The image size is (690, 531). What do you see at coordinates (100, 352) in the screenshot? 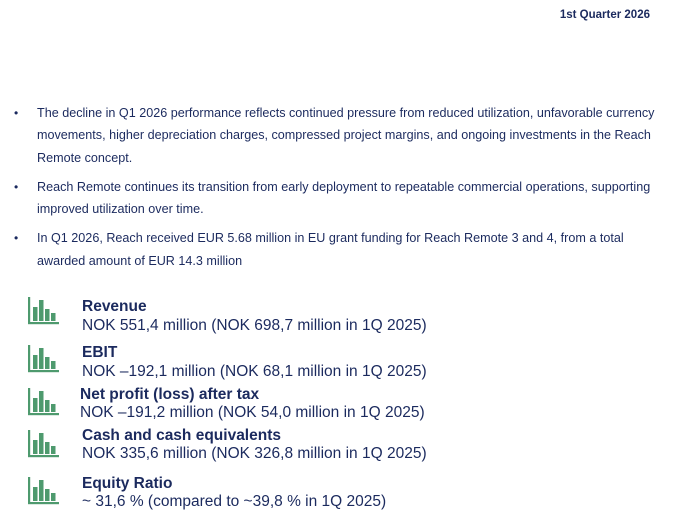
I see `metric-title: EBIT` at bounding box center [100, 352].